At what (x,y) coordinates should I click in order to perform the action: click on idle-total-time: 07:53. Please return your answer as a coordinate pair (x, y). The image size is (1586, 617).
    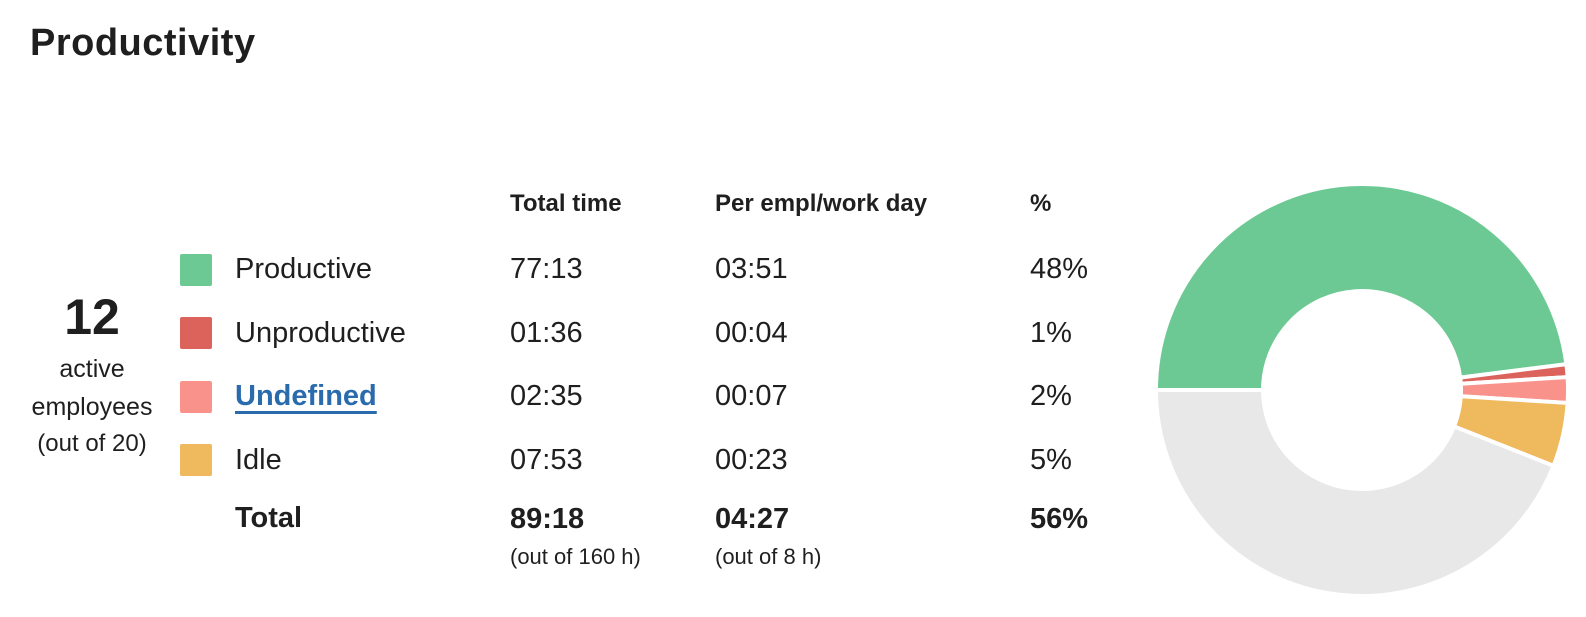
    Looking at the image, I should click on (546, 459).